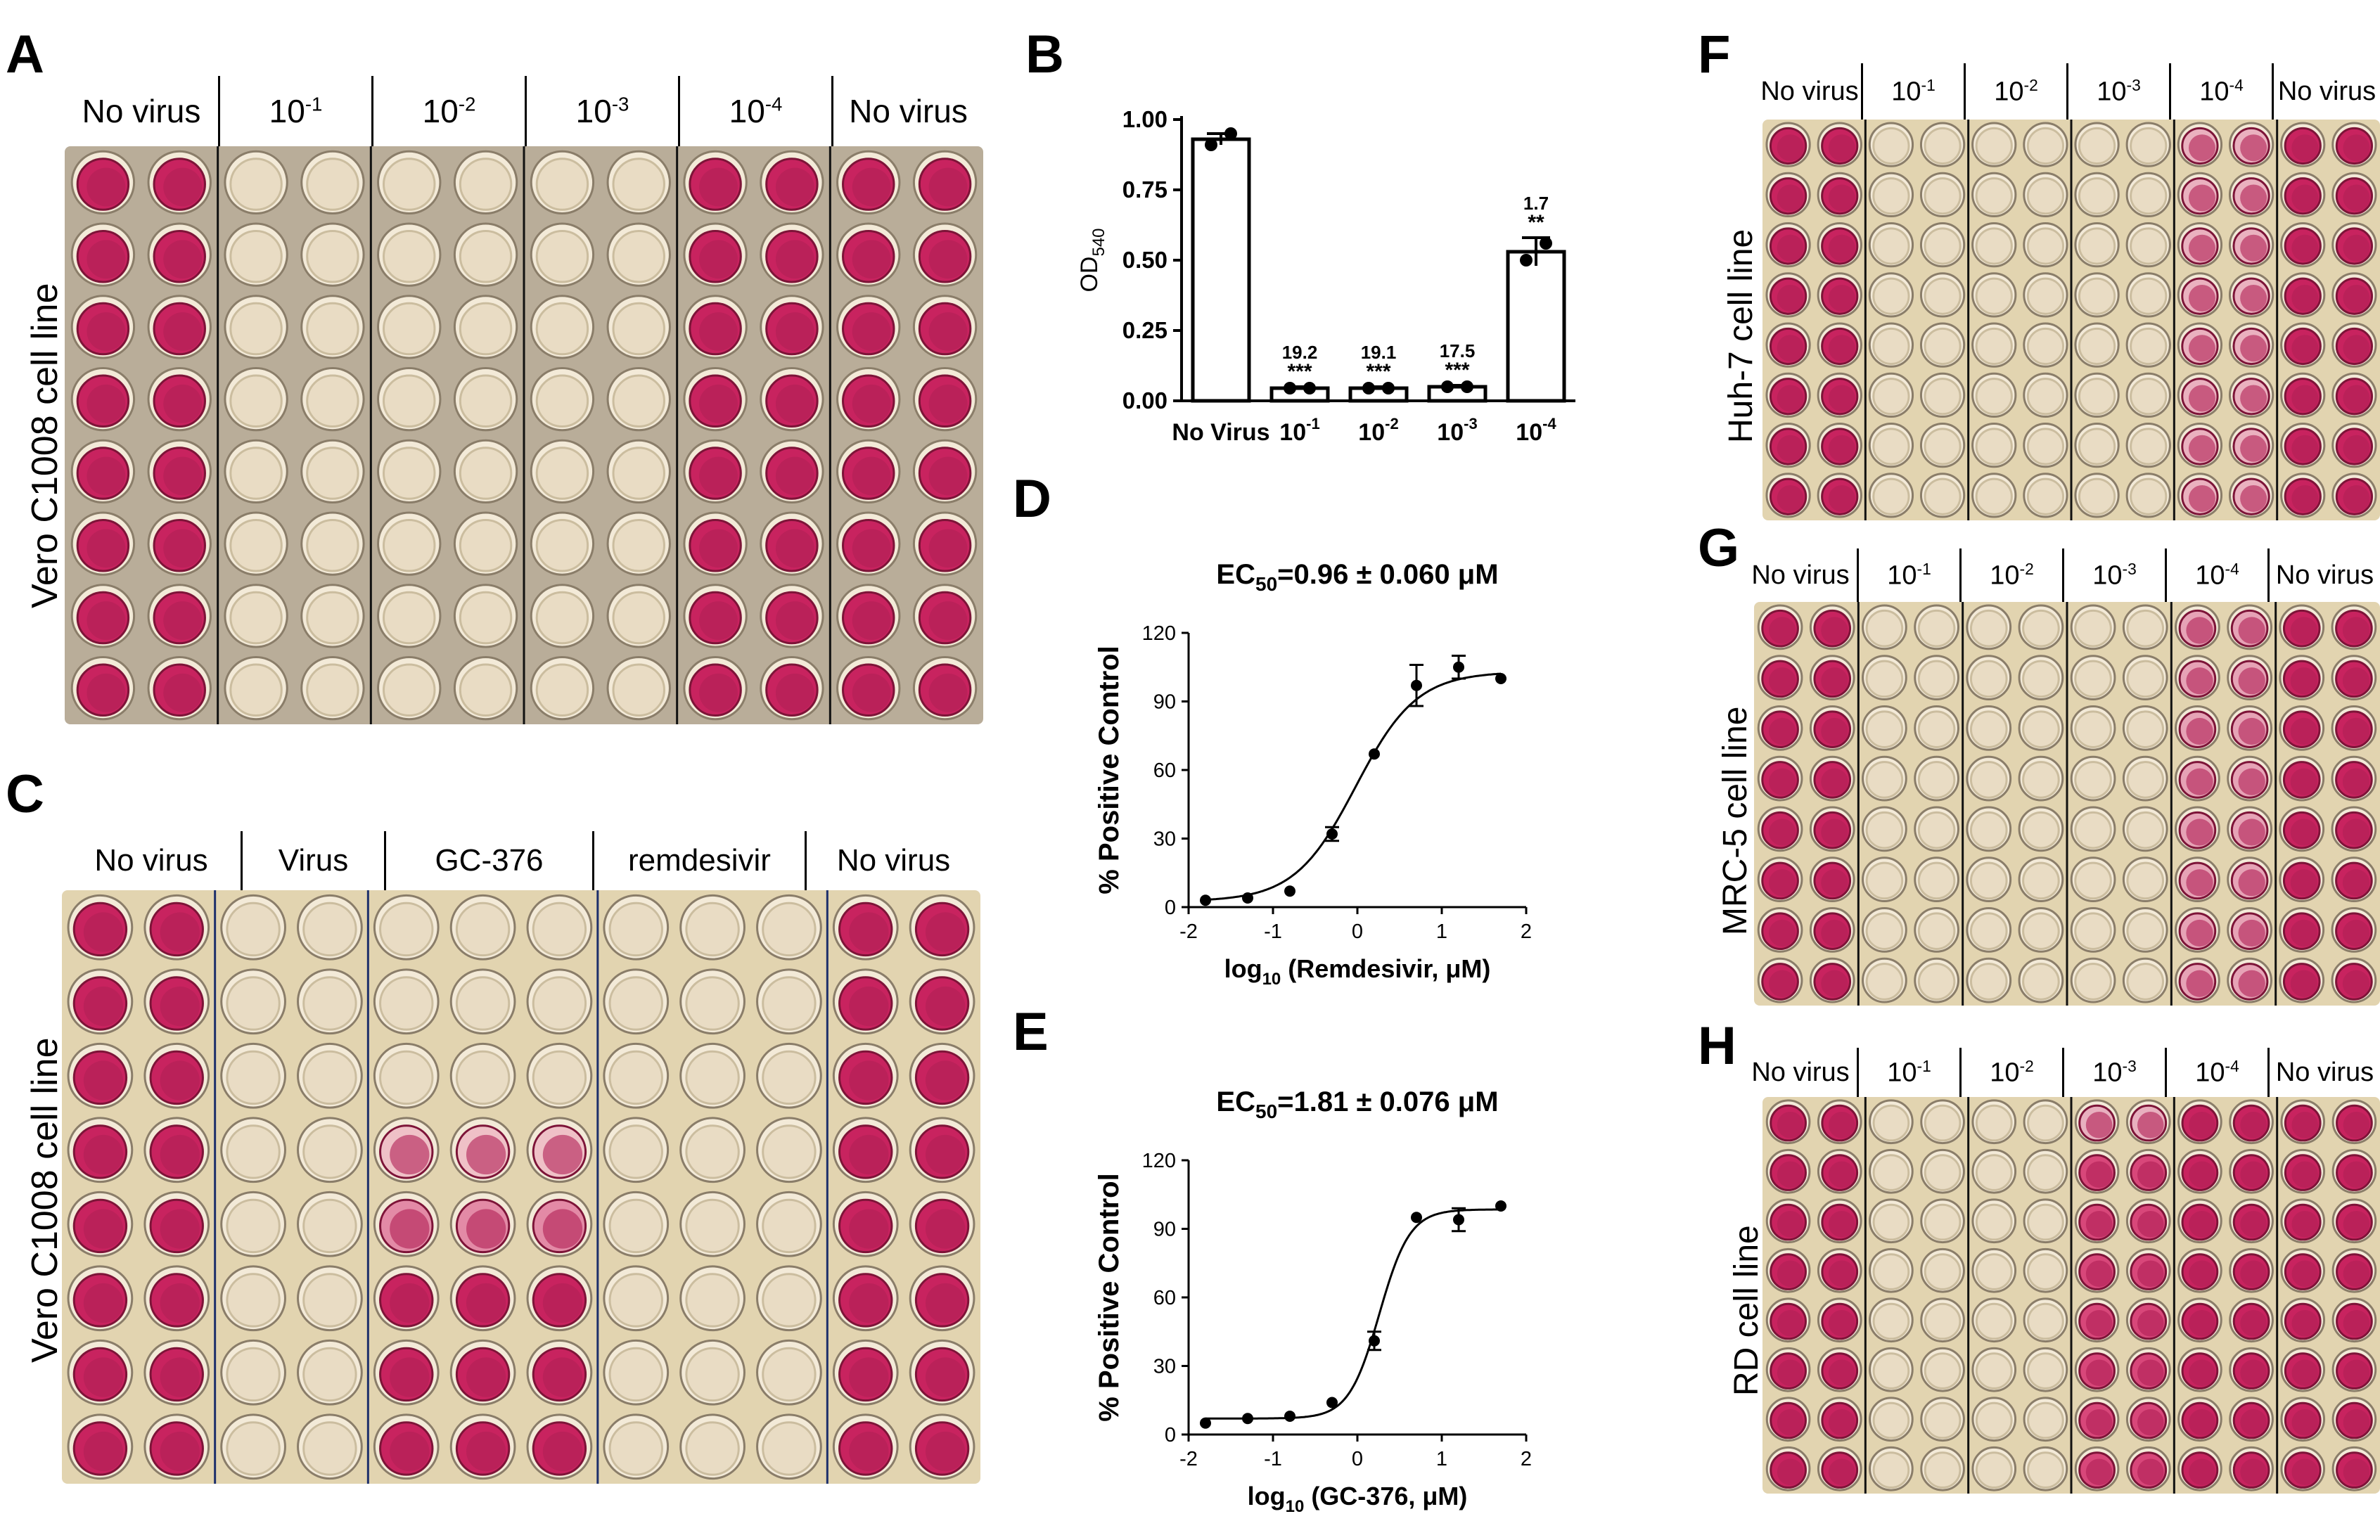 The width and height of the screenshot is (2380, 1540). I want to click on column-header: 10-3, so click(601, 111).